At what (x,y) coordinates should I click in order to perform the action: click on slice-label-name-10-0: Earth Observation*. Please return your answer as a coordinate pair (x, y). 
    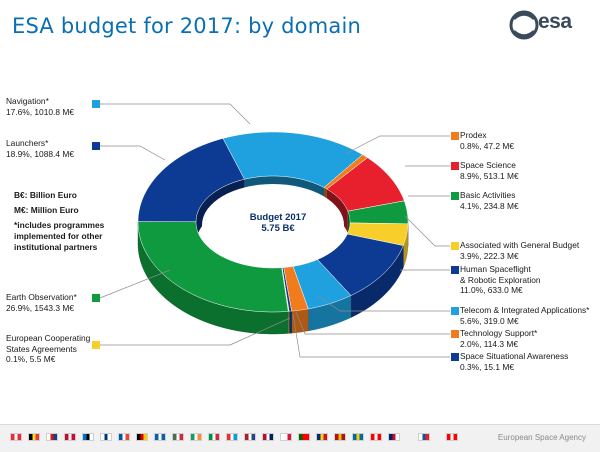
    Looking at the image, I should click on (41, 297).